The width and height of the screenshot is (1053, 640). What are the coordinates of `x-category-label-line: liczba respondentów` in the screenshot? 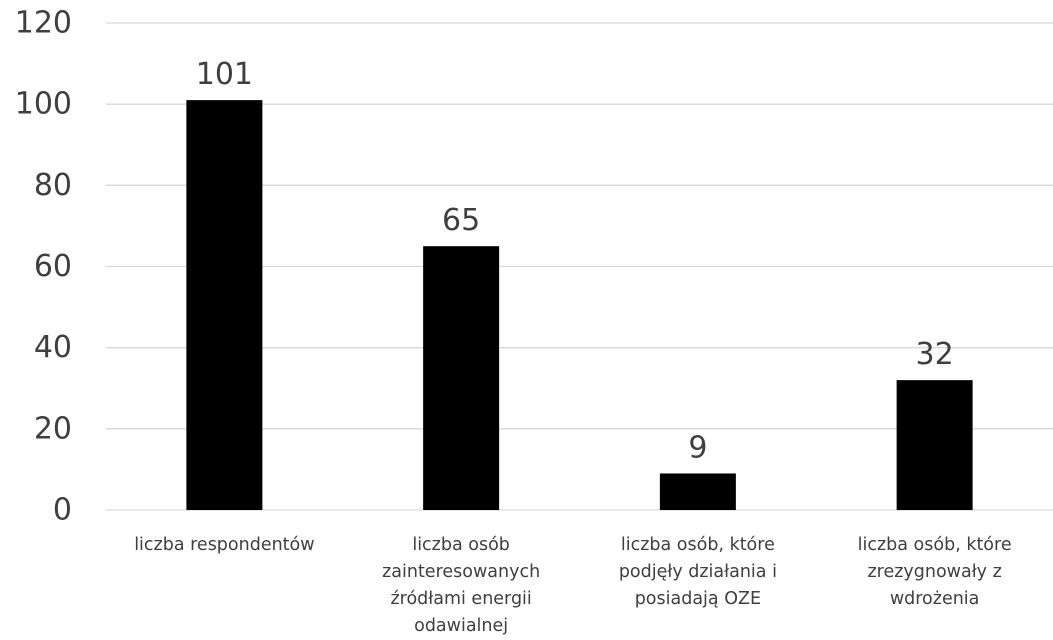 It's located at (224, 545).